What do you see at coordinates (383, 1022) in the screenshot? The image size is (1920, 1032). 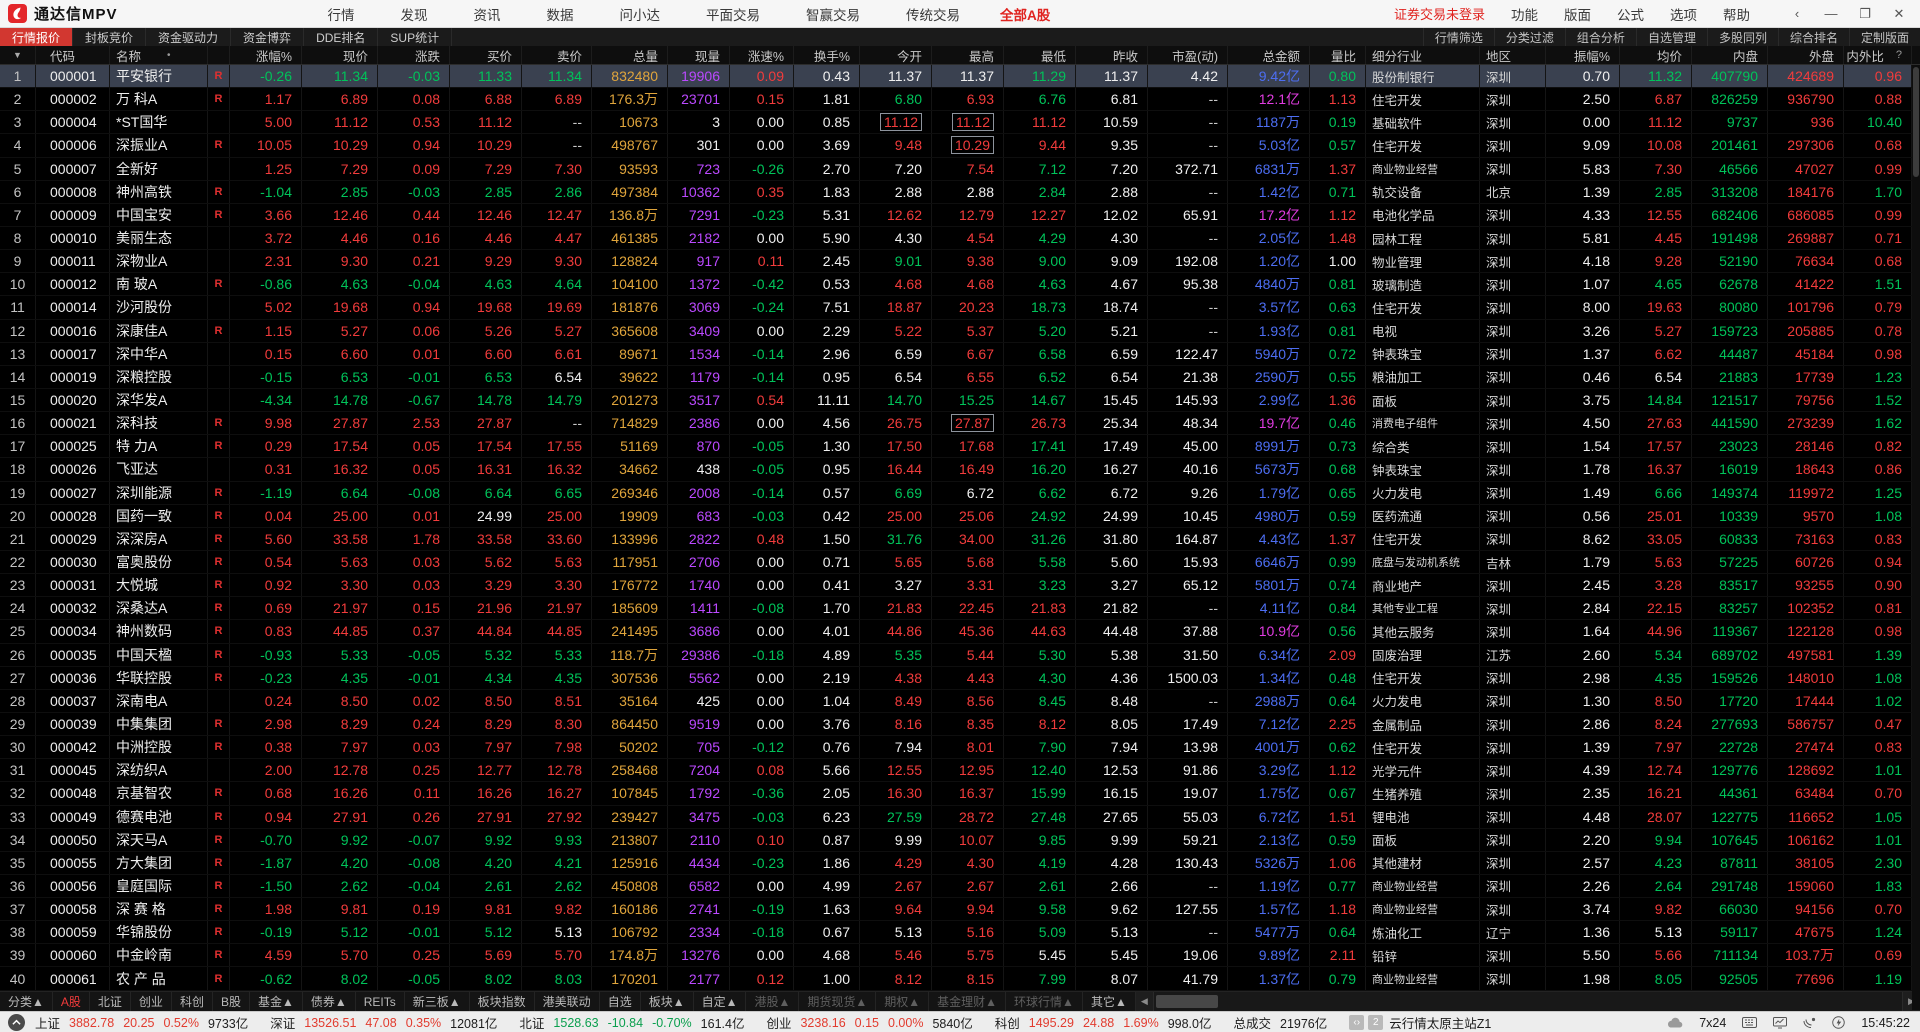 I see `index-summary: 深证 13526.51 47.08 0.35% 12081亿` at bounding box center [383, 1022].